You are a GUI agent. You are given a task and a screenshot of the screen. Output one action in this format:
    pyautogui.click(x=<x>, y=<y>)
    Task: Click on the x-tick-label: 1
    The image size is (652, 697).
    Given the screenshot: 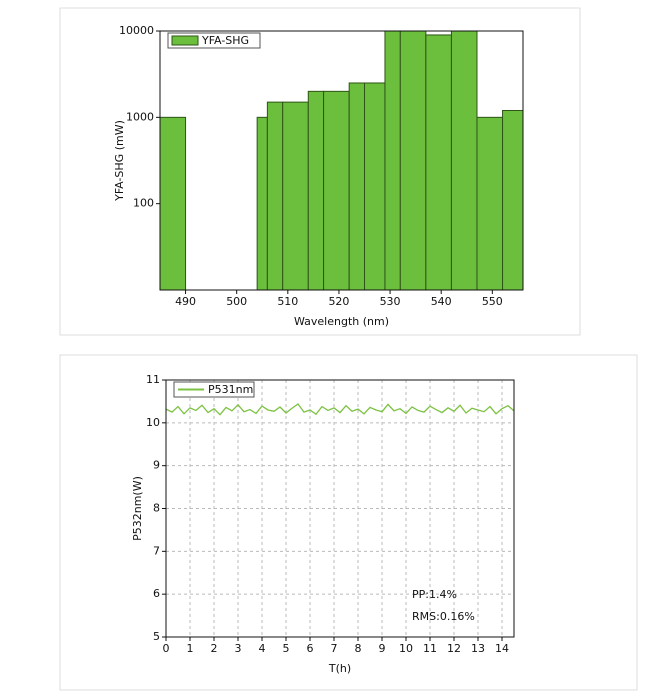 What is the action you would take?
    pyautogui.click(x=190, y=648)
    